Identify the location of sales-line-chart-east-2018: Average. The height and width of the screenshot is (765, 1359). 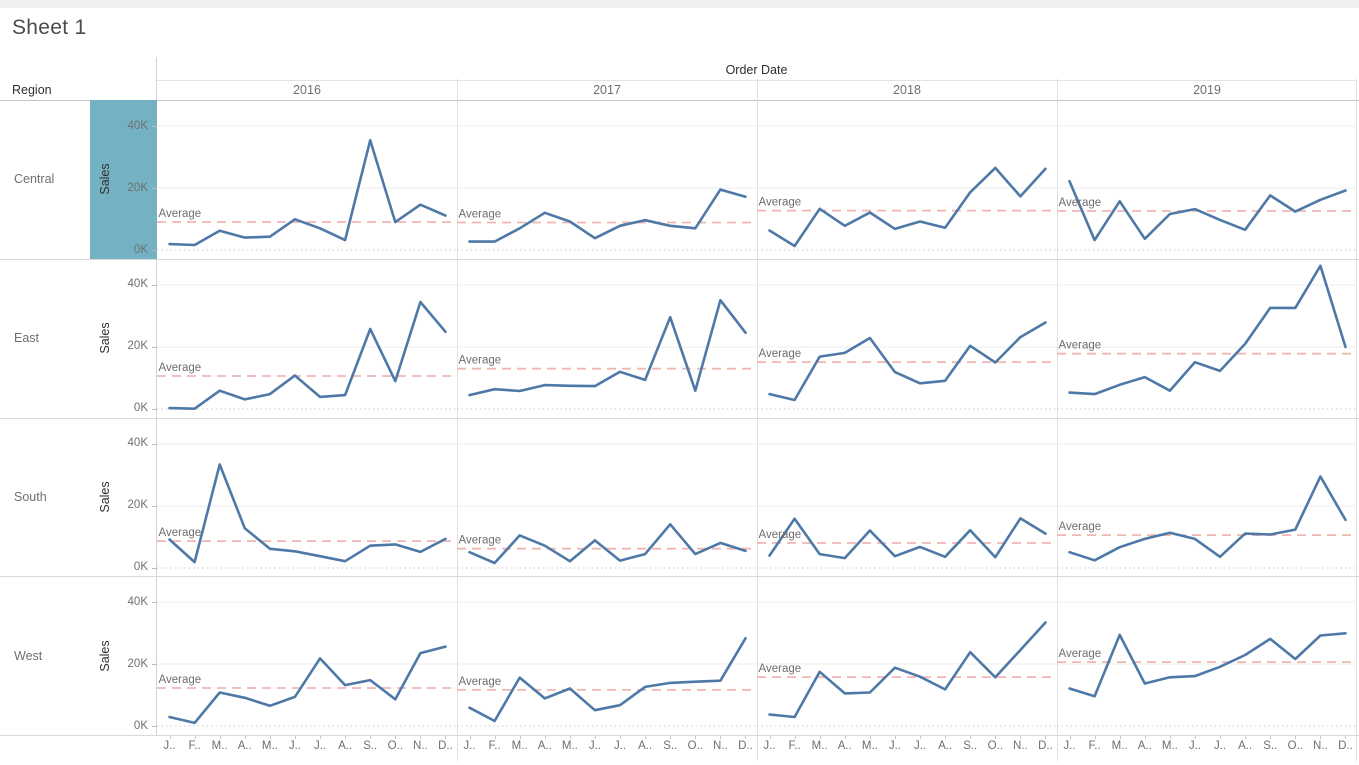
(907, 347).